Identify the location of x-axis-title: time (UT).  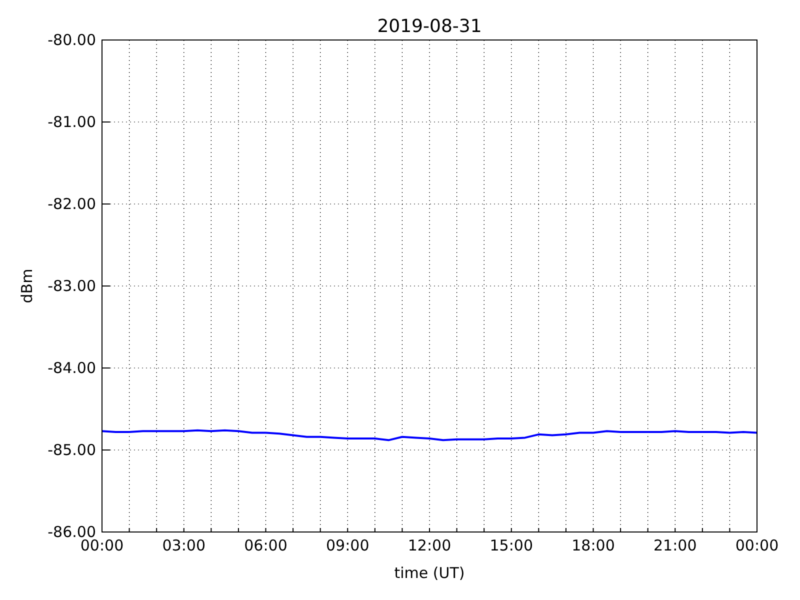
(429, 573).